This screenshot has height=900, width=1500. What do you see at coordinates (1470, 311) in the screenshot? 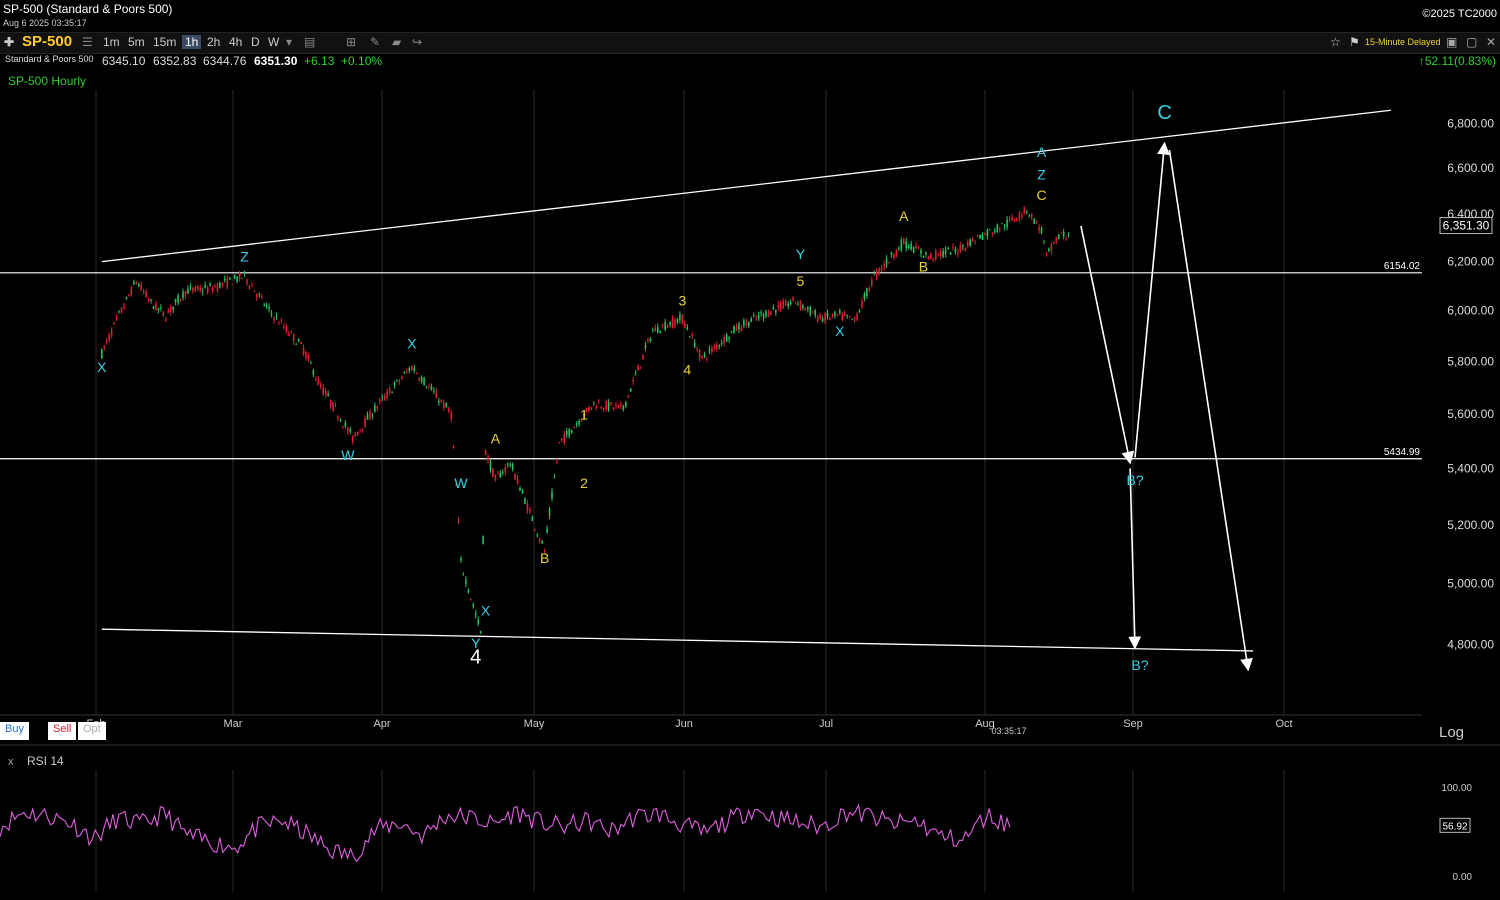
I see `y-tick-label: 6,000.00` at bounding box center [1470, 311].